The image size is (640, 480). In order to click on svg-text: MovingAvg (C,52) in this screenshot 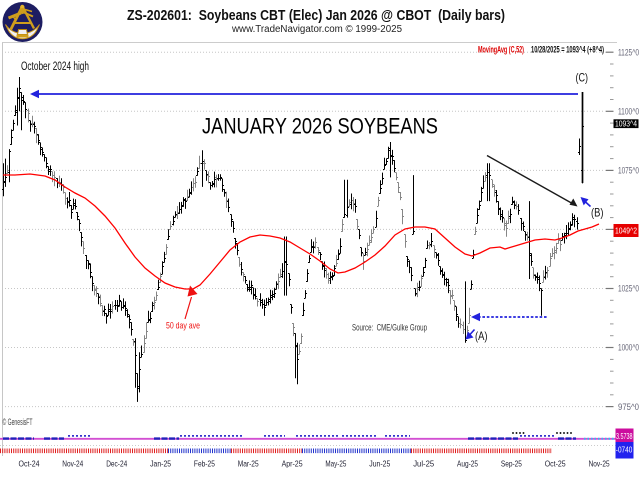, I will do `click(501, 50)`.